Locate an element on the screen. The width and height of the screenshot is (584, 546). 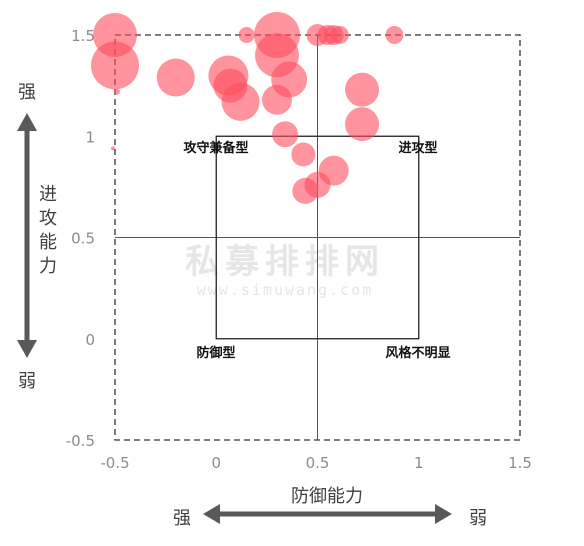
y-axis-title-char: 力 is located at coordinates (48, 266).